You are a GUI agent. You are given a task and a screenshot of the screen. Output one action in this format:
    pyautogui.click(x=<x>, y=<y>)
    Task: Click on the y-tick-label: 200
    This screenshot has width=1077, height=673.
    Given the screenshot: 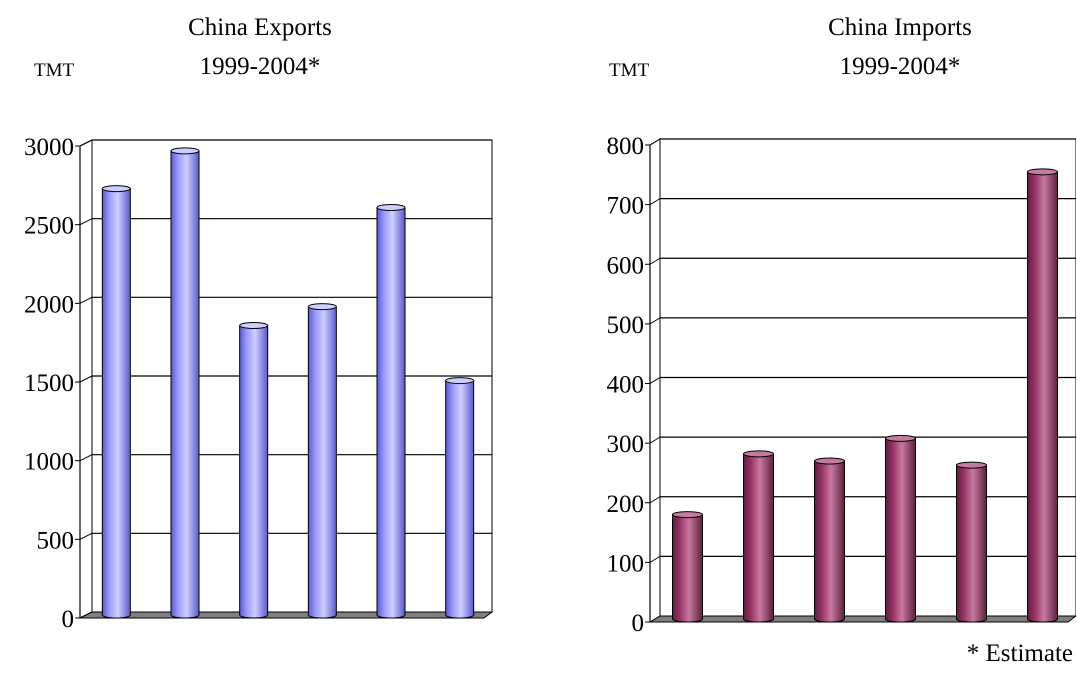 What is the action you would take?
    pyautogui.click(x=626, y=504)
    